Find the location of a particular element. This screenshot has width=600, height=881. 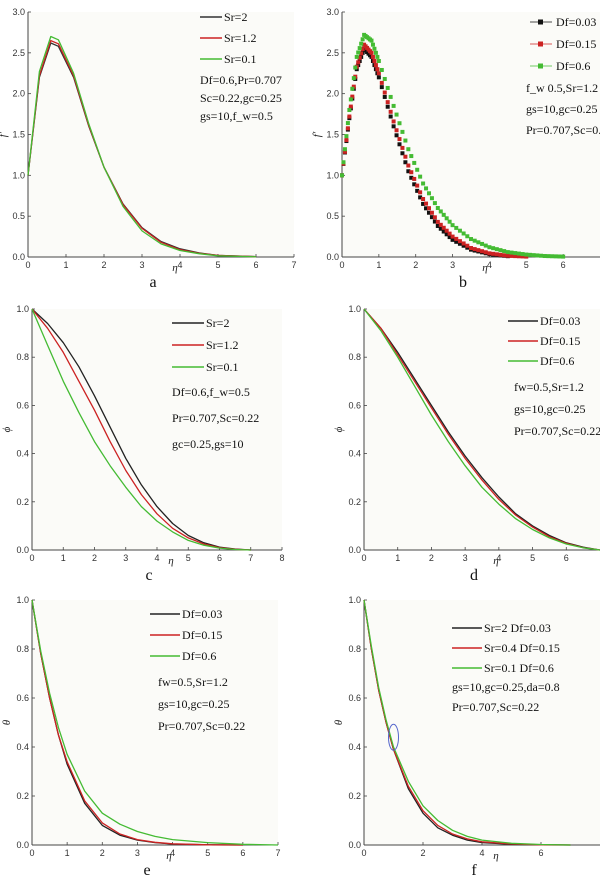

x-tick-label: 3 is located at coordinates (465, 558).